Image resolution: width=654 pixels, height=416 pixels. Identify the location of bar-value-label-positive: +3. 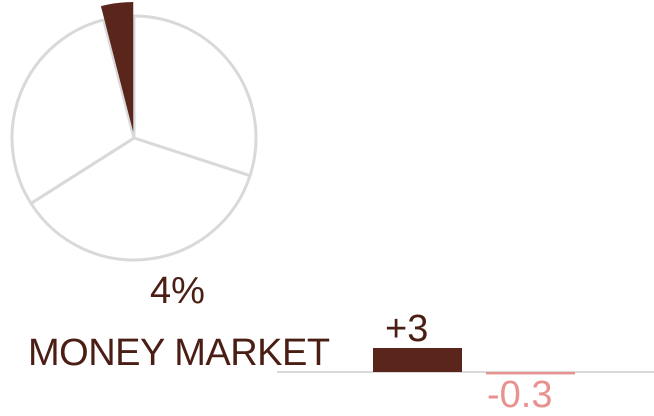
(407, 329).